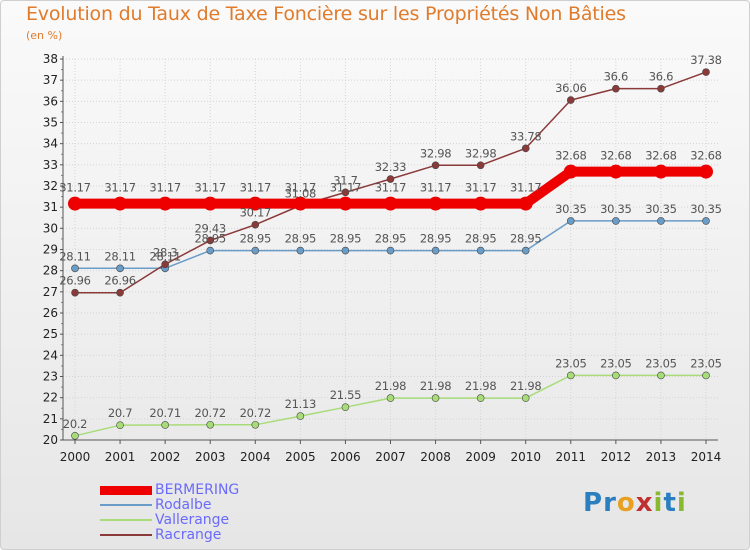 The width and height of the screenshot is (750, 550). I want to click on proxiti-logo: Proxiti, so click(635, 503).